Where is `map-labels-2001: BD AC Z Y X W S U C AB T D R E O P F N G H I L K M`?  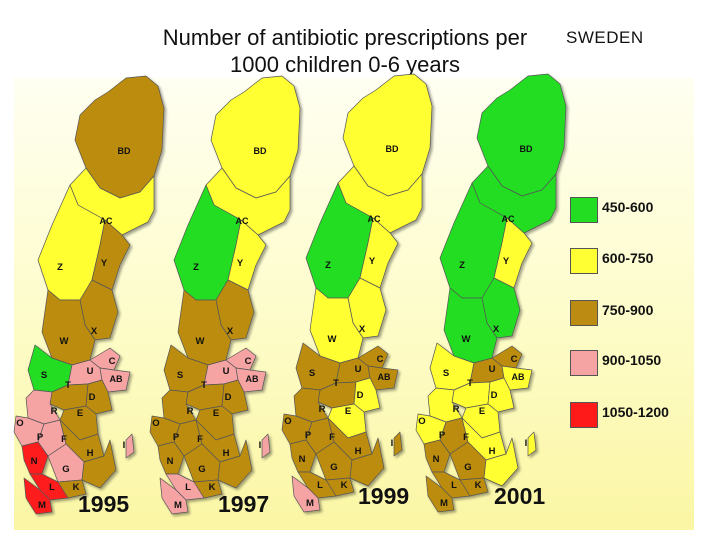 map-labels-2001: BD AC Z Y X W S U C AB T D R E O P F N G H I L K M is located at coordinates (475, 326).